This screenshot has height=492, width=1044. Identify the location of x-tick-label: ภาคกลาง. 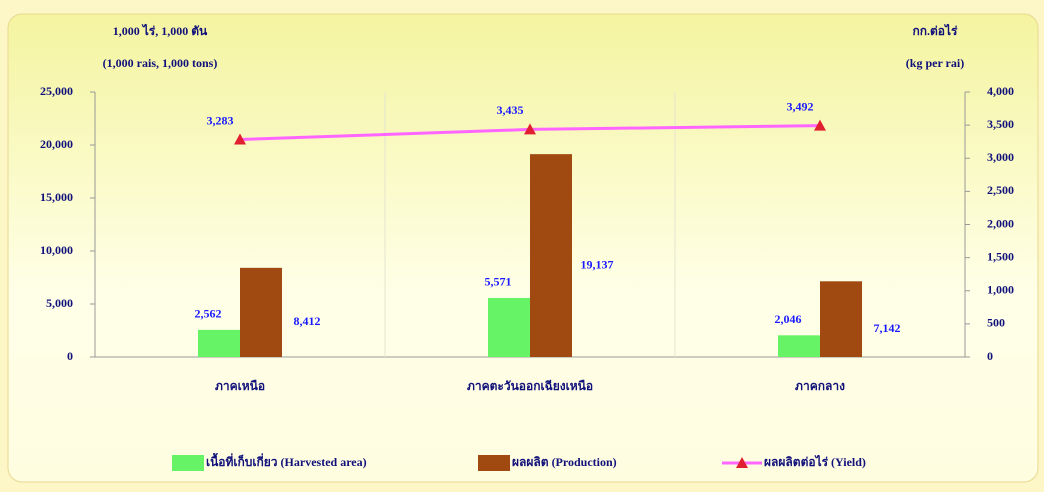
(820, 386).